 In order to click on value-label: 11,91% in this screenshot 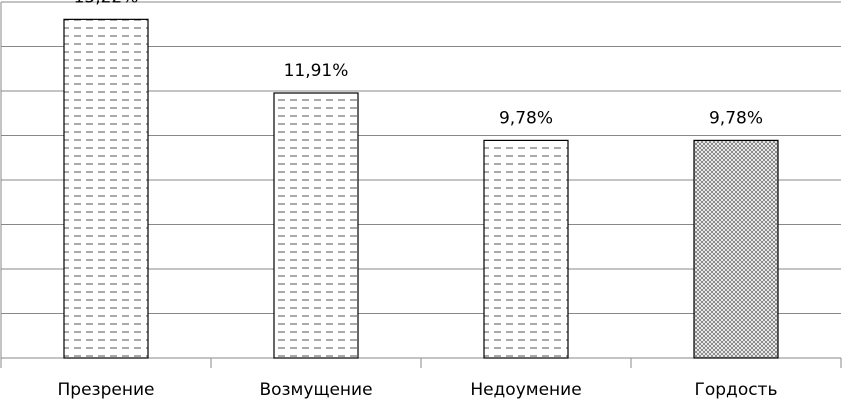, I will do `click(316, 71)`.